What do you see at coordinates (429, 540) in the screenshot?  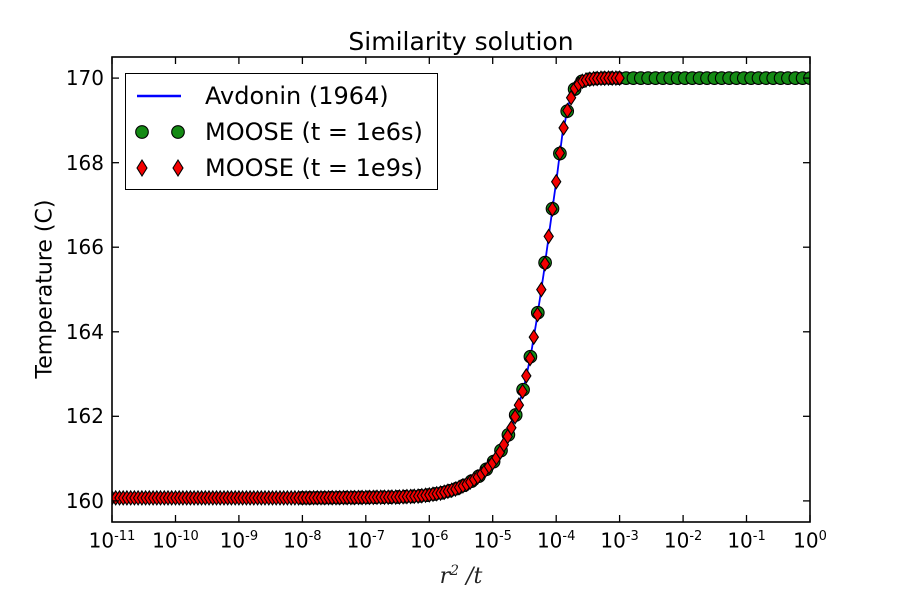 I see `x-tick-label: 10⁻⁶` at bounding box center [429, 540].